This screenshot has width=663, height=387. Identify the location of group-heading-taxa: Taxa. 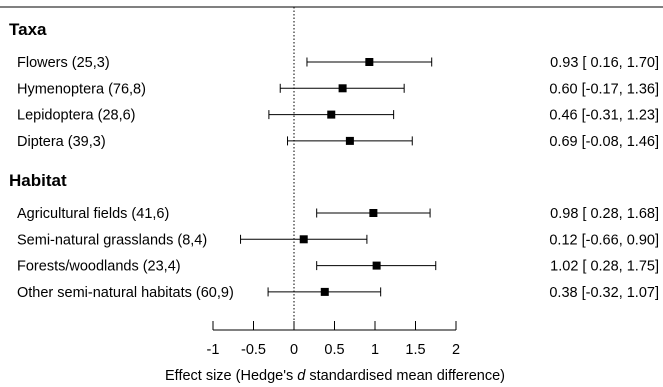
(28, 29).